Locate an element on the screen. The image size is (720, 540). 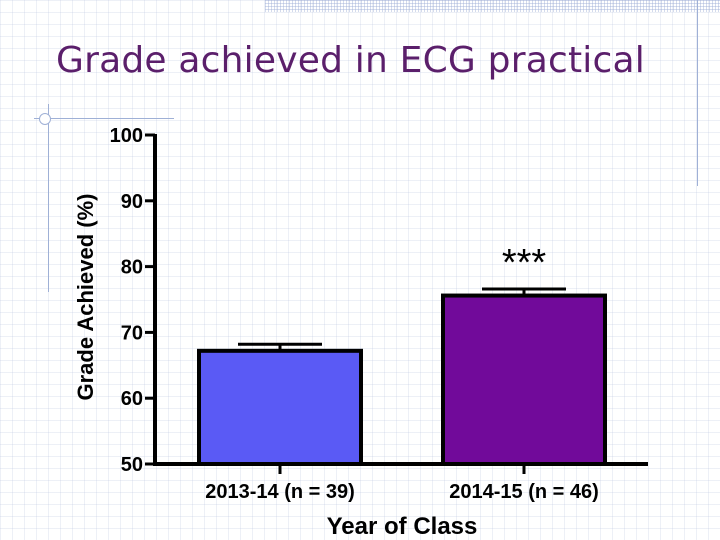
y-tick-label: 60 is located at coordinates (132, 399).